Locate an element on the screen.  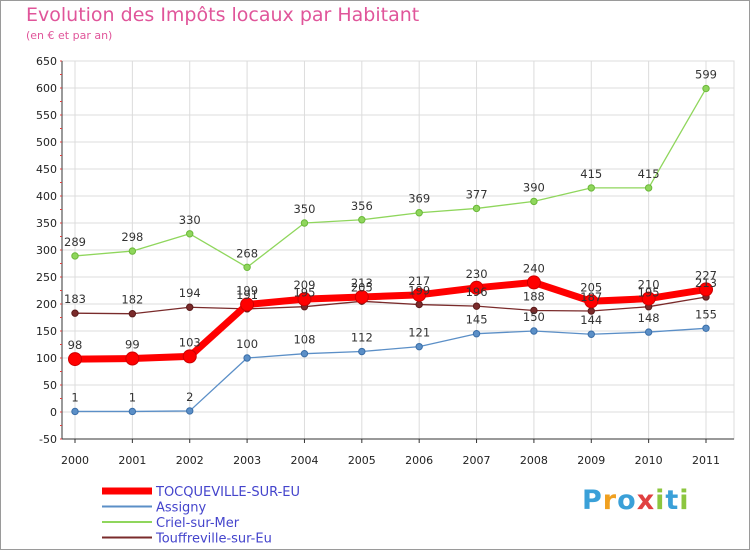
data-label: 217 is located at coordinates (419, 281).